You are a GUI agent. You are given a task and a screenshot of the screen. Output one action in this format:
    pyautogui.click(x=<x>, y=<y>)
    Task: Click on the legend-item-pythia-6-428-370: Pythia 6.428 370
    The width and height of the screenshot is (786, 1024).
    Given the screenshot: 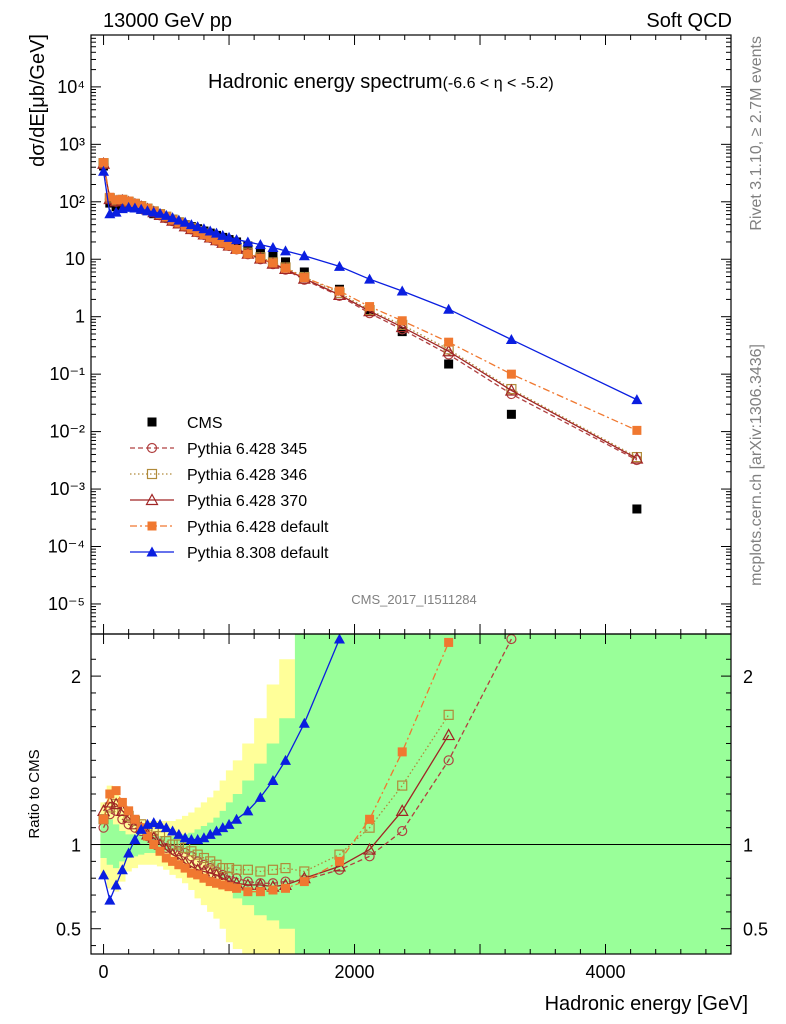 What is the action you would take?
    pyautogui.click(x=218, y=501)
    